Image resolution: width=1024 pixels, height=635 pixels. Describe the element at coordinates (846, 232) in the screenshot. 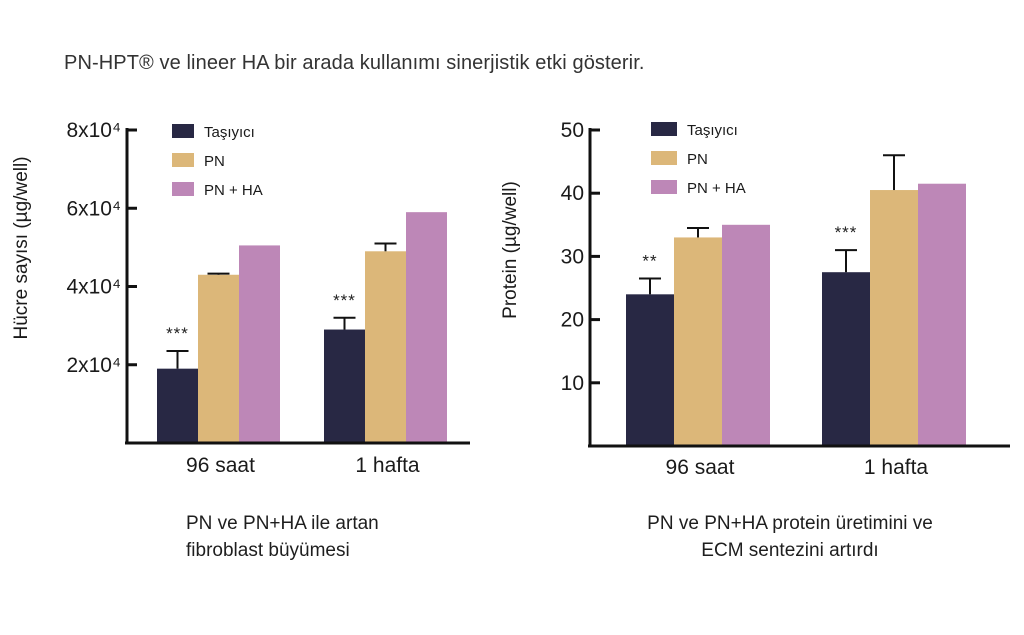

I see `right-significance-label-1: ***` at that location.